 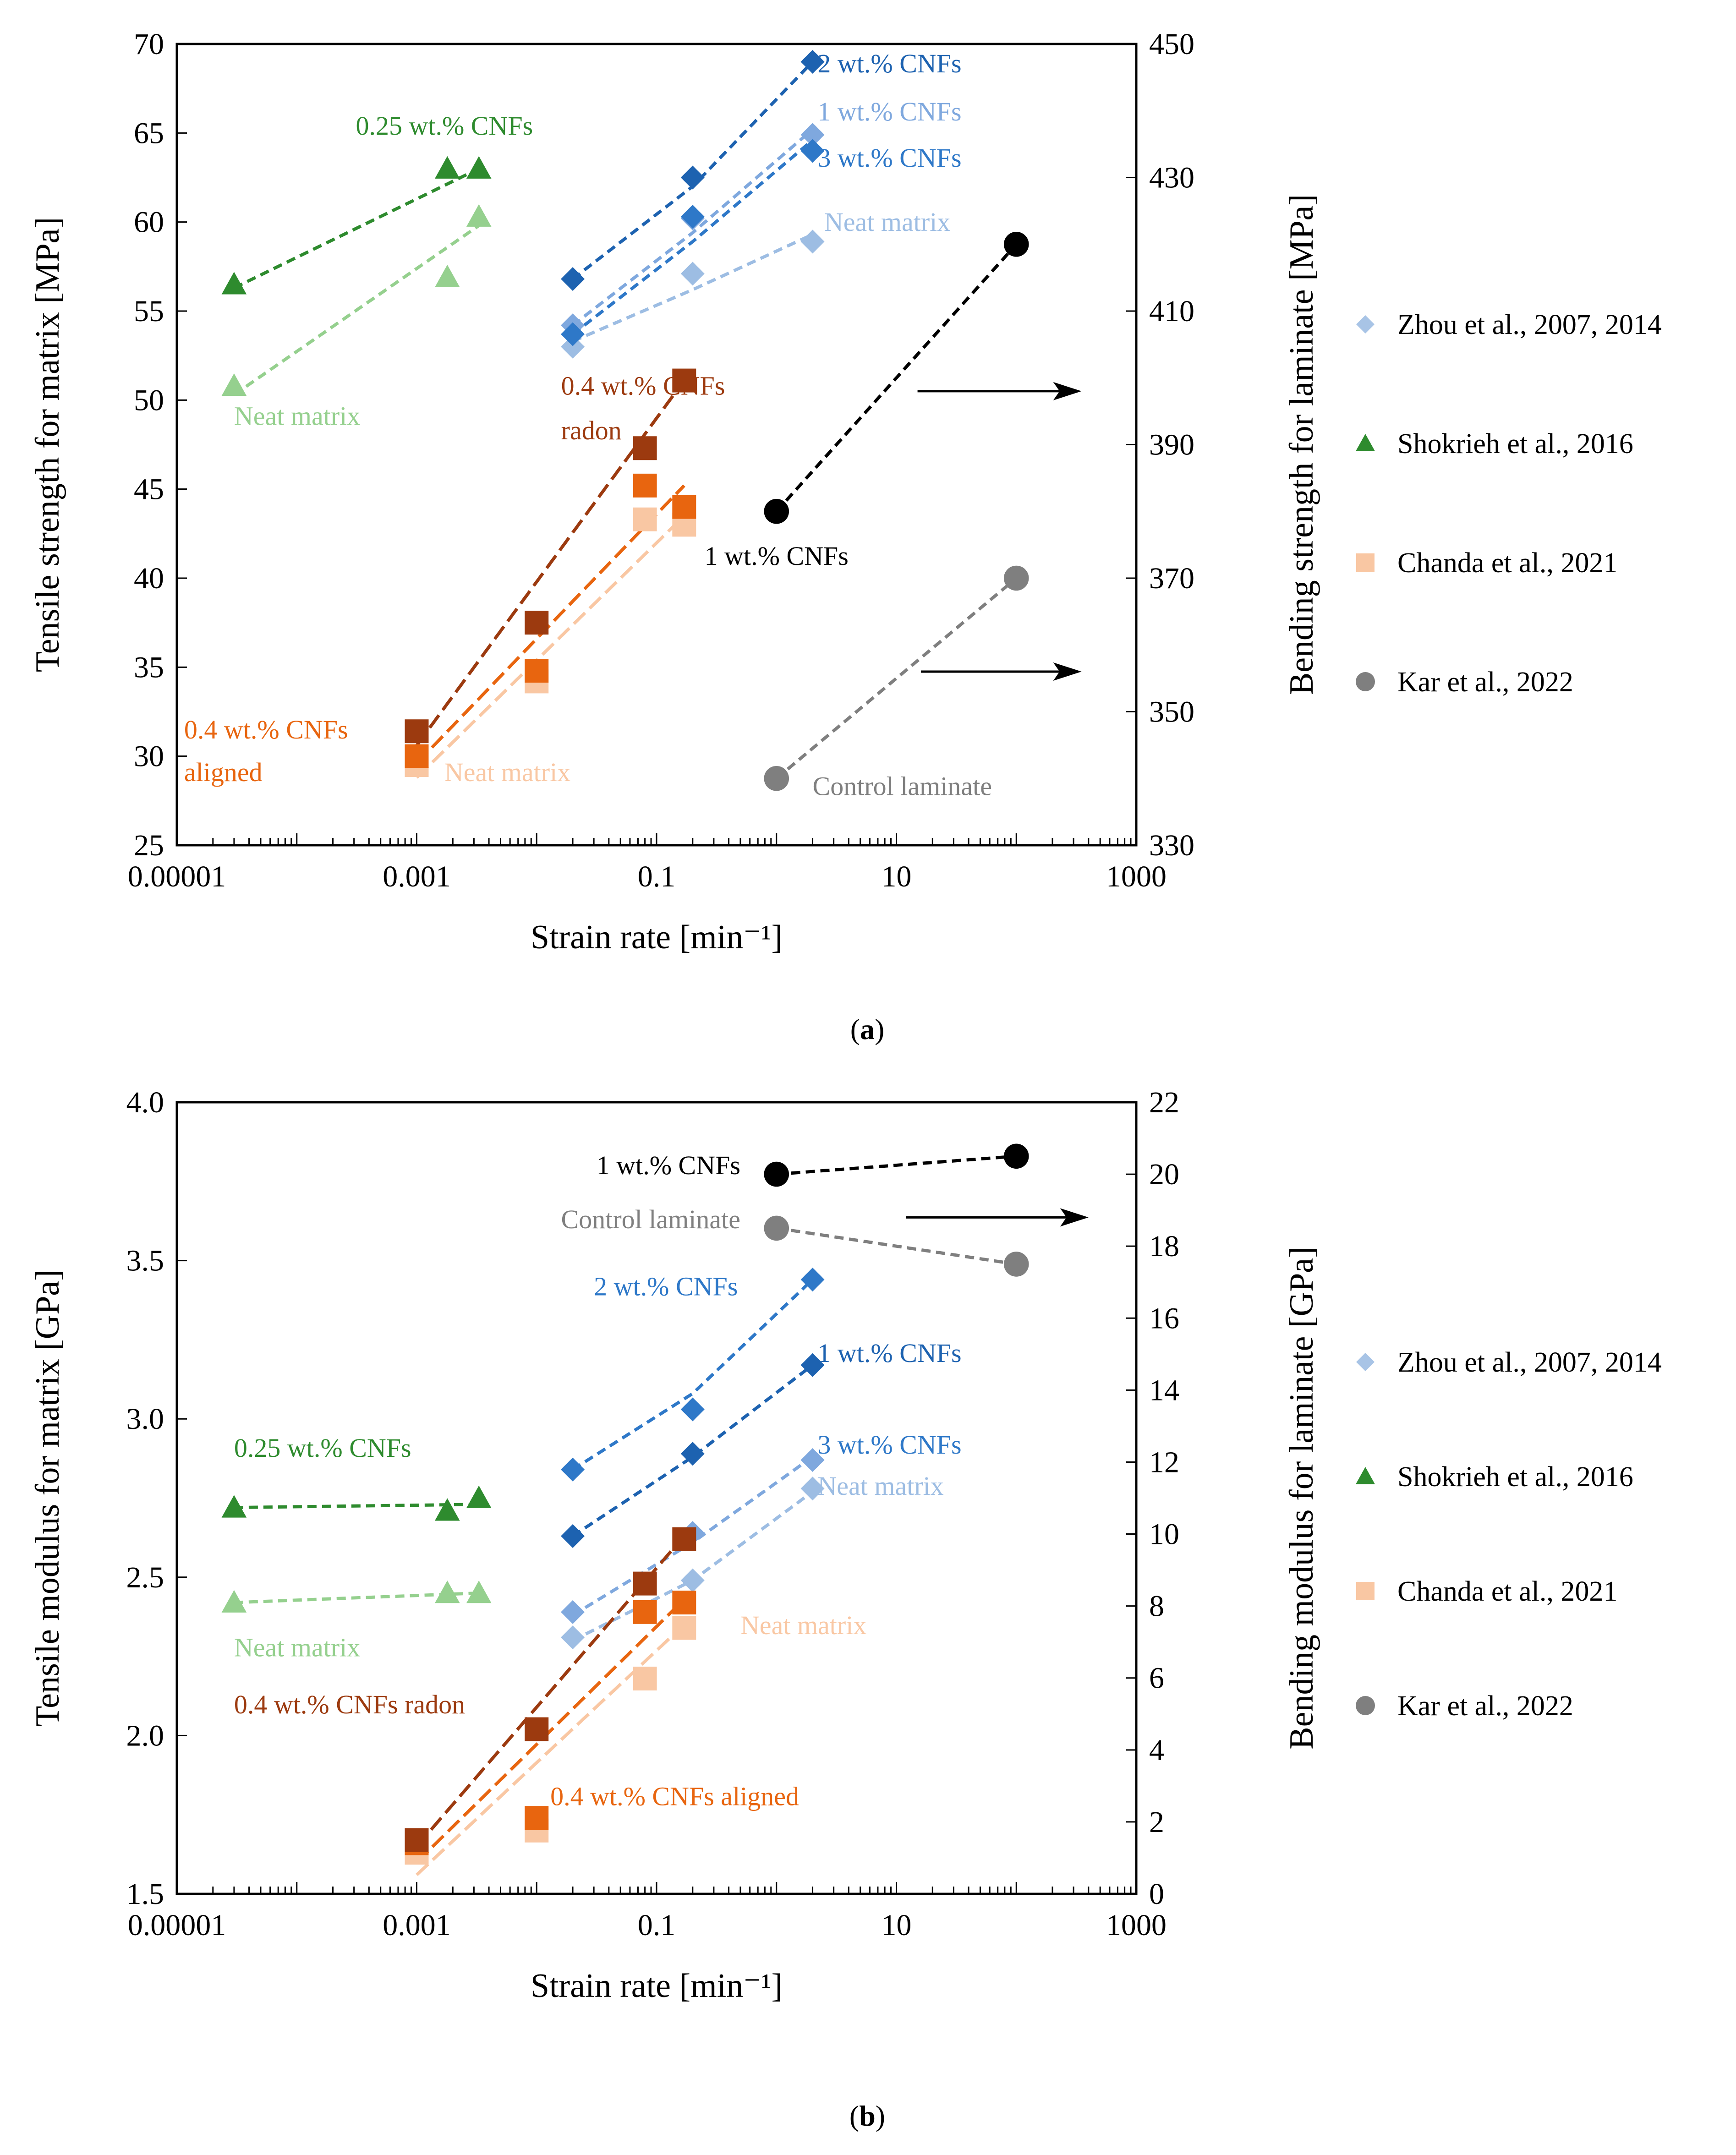 What do you see at coordinates (149, 133) in the screenshot?
I see `y-left-tick-label: 65` at bounding box center [149, 133].